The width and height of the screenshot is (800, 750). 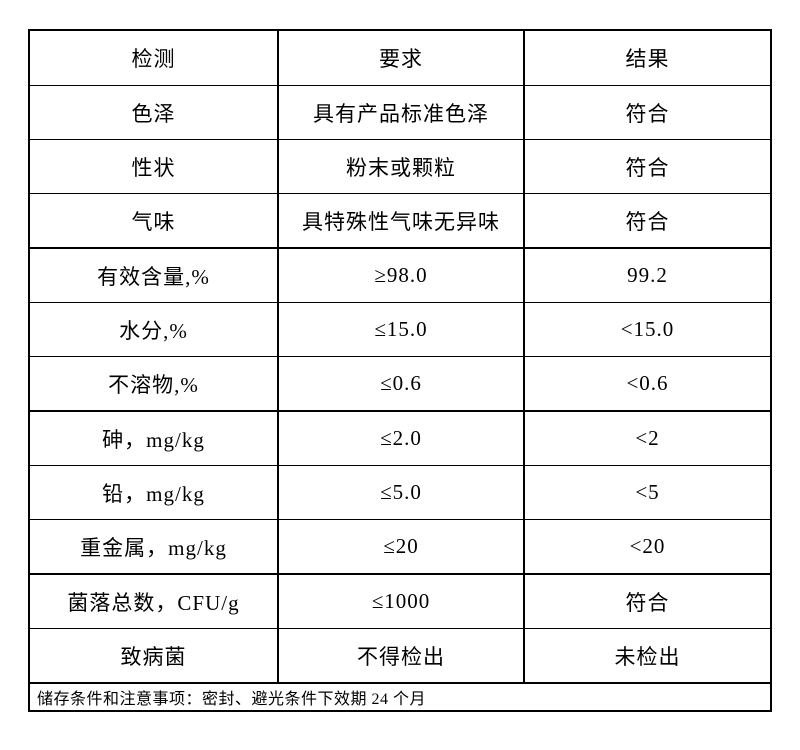 I want to click on table-row: 色泽 具有产品标准色泽 符合, so click(x=400, y=112).